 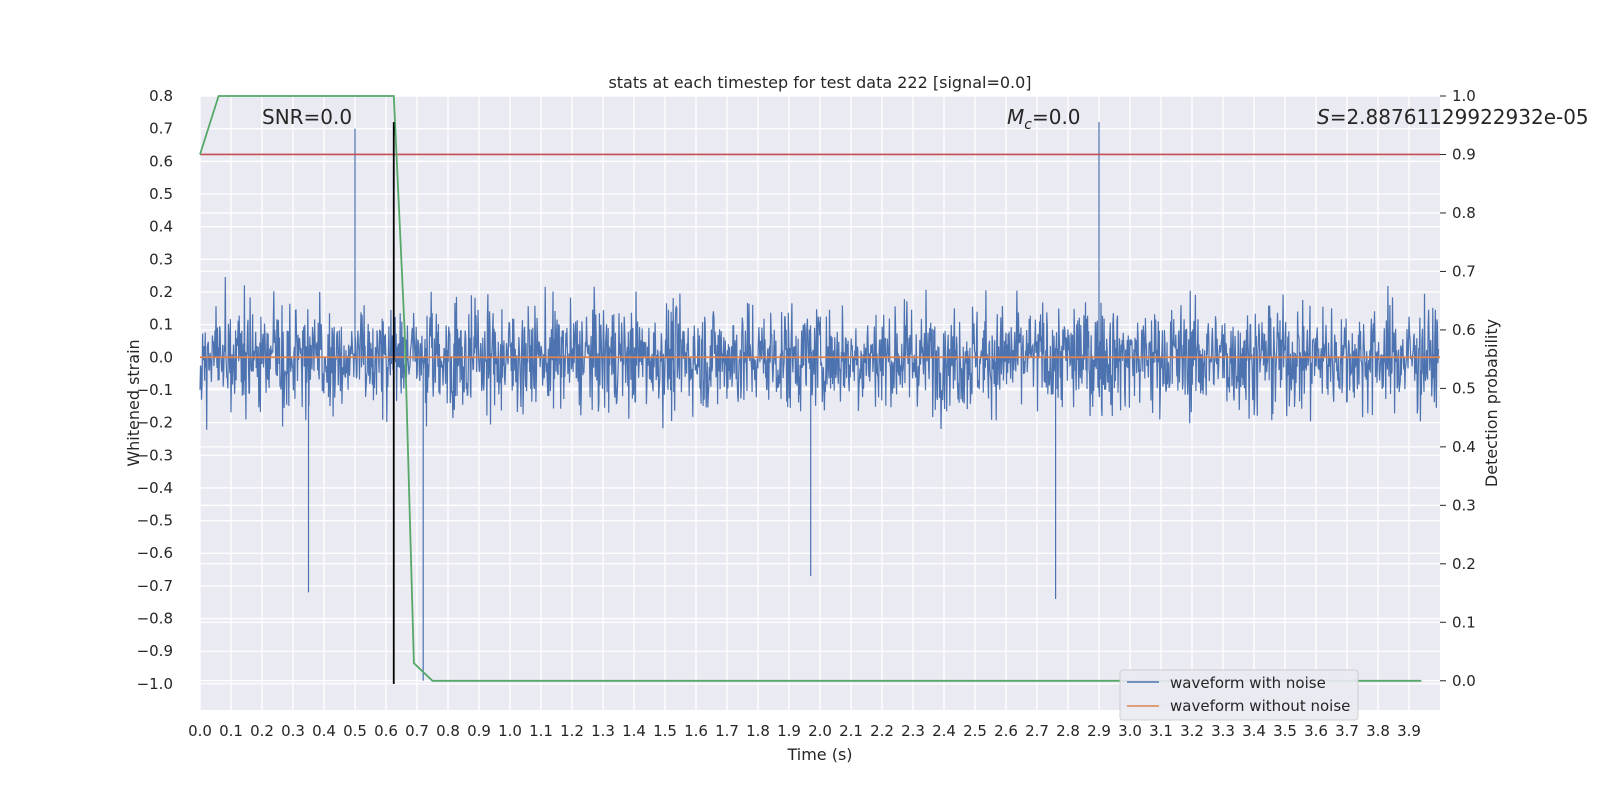 I want to click on x-tick-label: 3.1, so click(x=1161, y=731).